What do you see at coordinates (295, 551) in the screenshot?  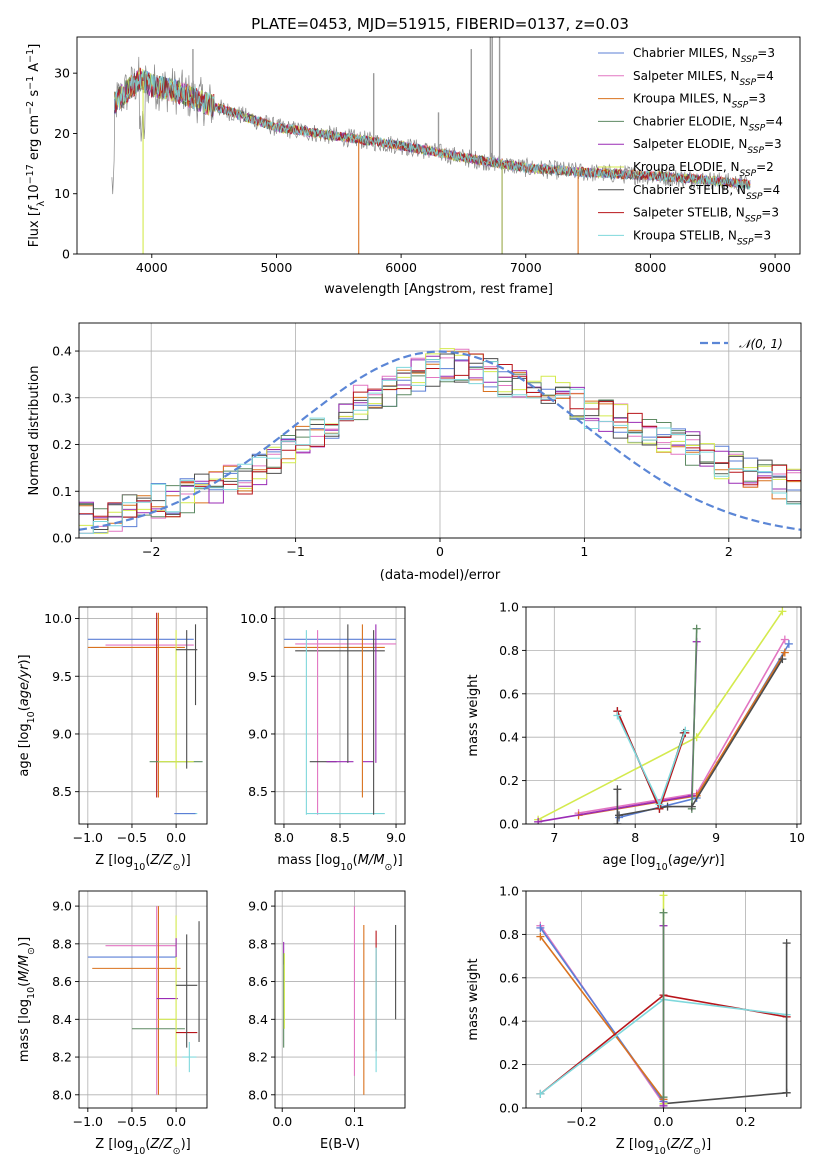 I see `x-tick-label: −1` at bounding box center [295, 551].